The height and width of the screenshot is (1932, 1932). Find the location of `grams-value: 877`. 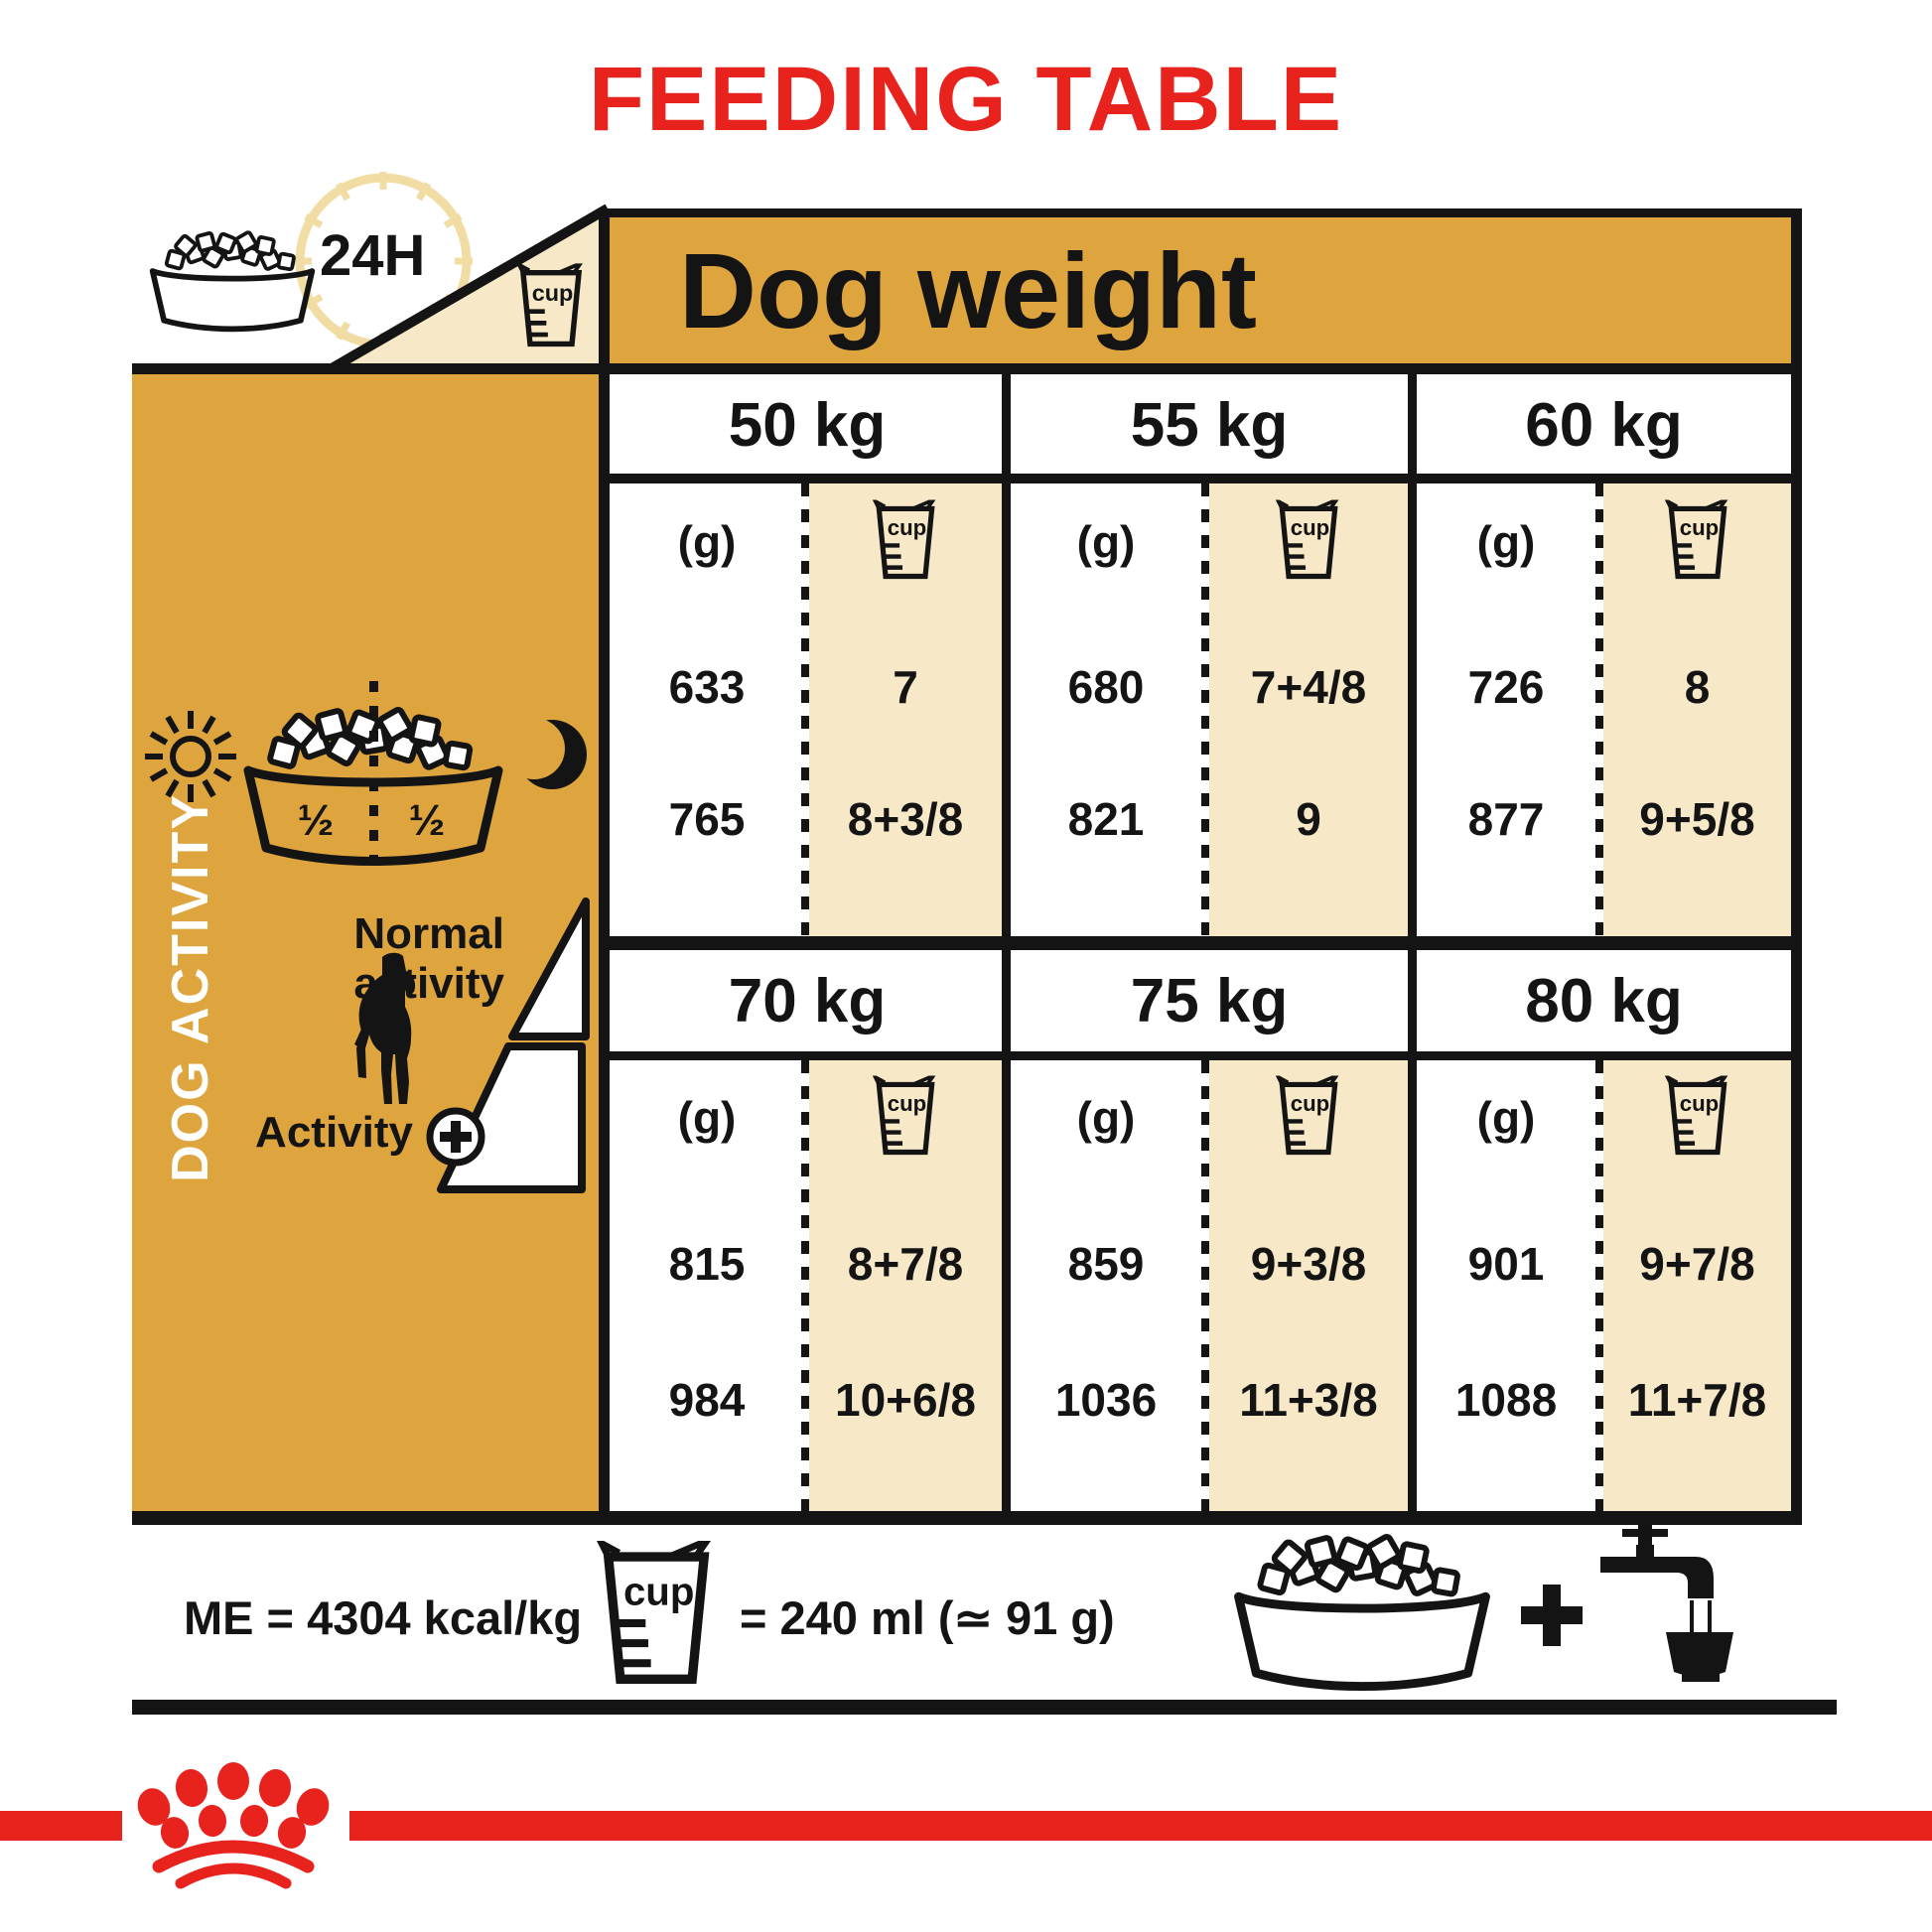

grams-value: 877 is located at coordinates (1506, 819).